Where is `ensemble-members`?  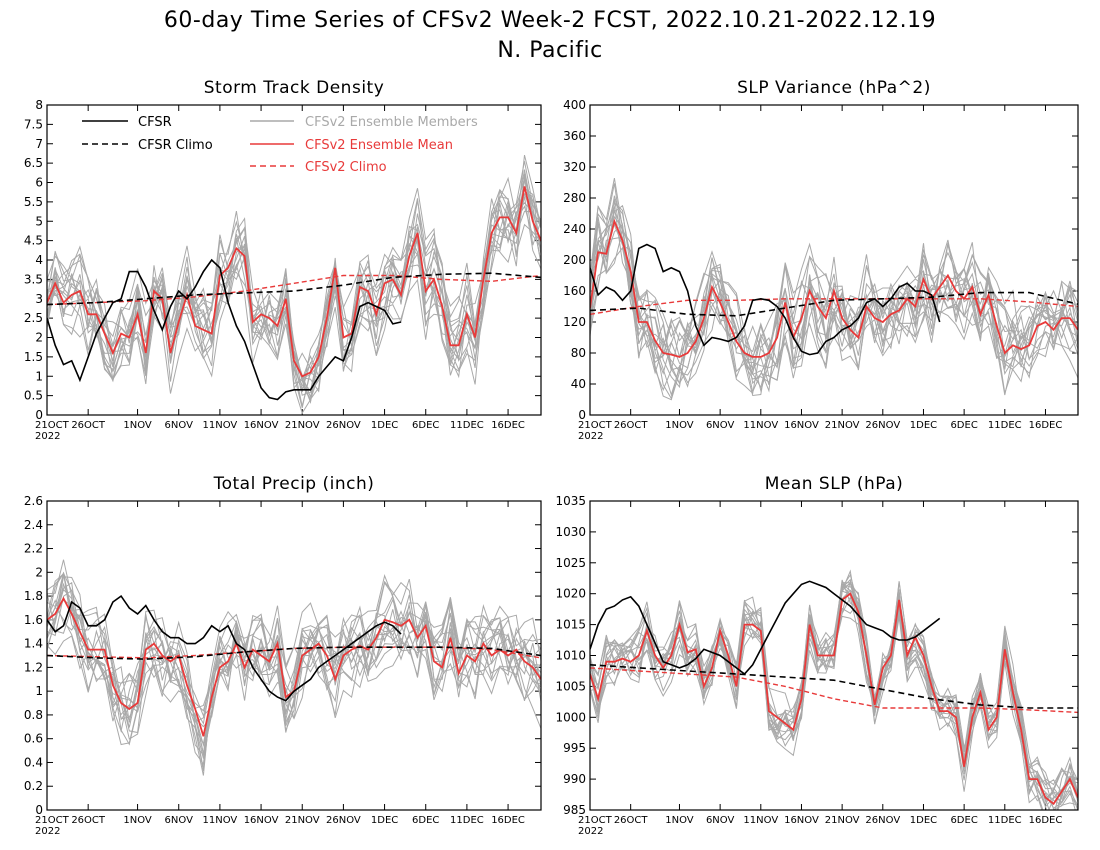 ensemble-members is located at coordinates (834, 289).